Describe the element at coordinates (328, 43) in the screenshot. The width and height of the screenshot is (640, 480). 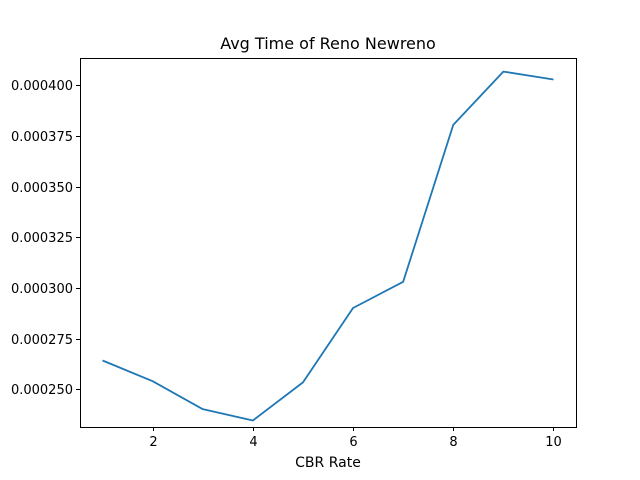
I see `chart-title: Avg Time of Reno Newreno` at that location.